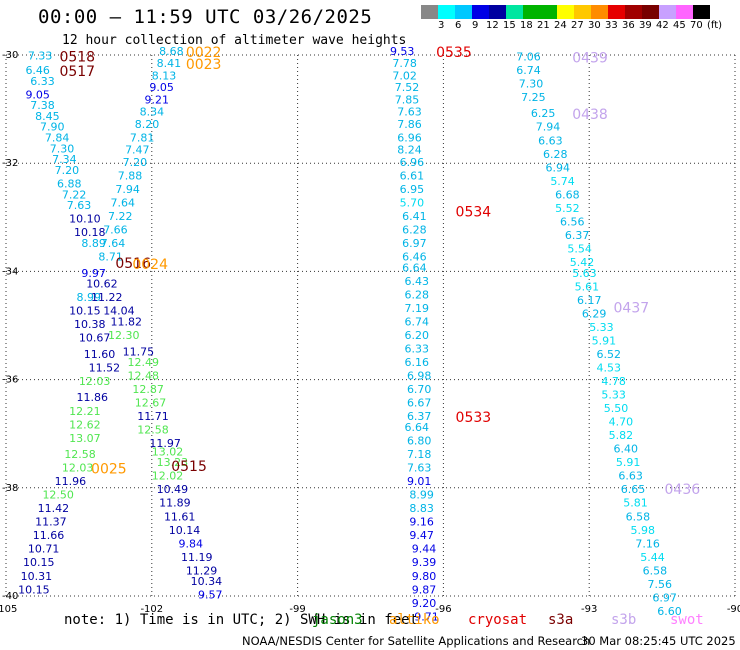  I want to click on swh-value: 12.21, so click(85, 411).